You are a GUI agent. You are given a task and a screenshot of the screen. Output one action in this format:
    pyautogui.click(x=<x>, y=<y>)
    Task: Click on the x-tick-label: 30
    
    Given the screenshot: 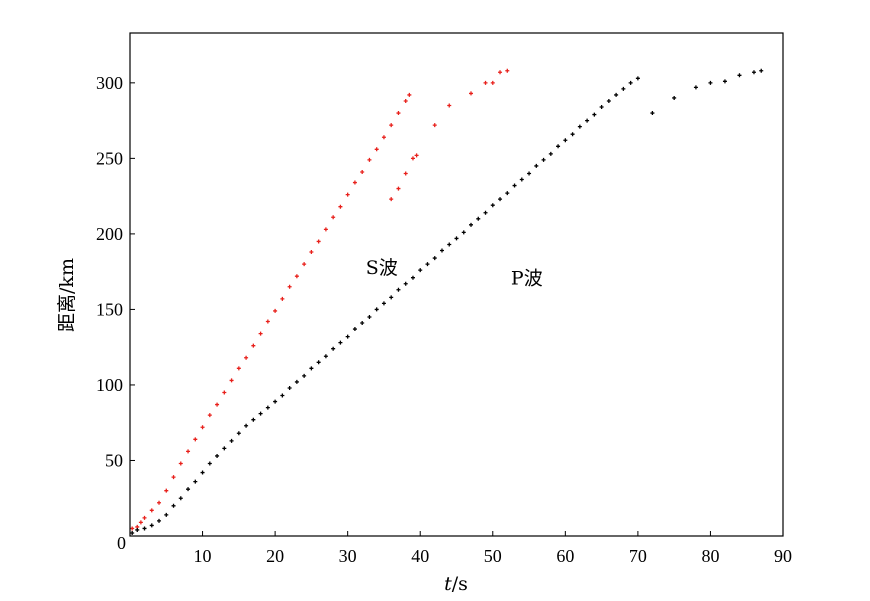 What is the action you would take?
    pyautogui.click(x=348, y=556)
    